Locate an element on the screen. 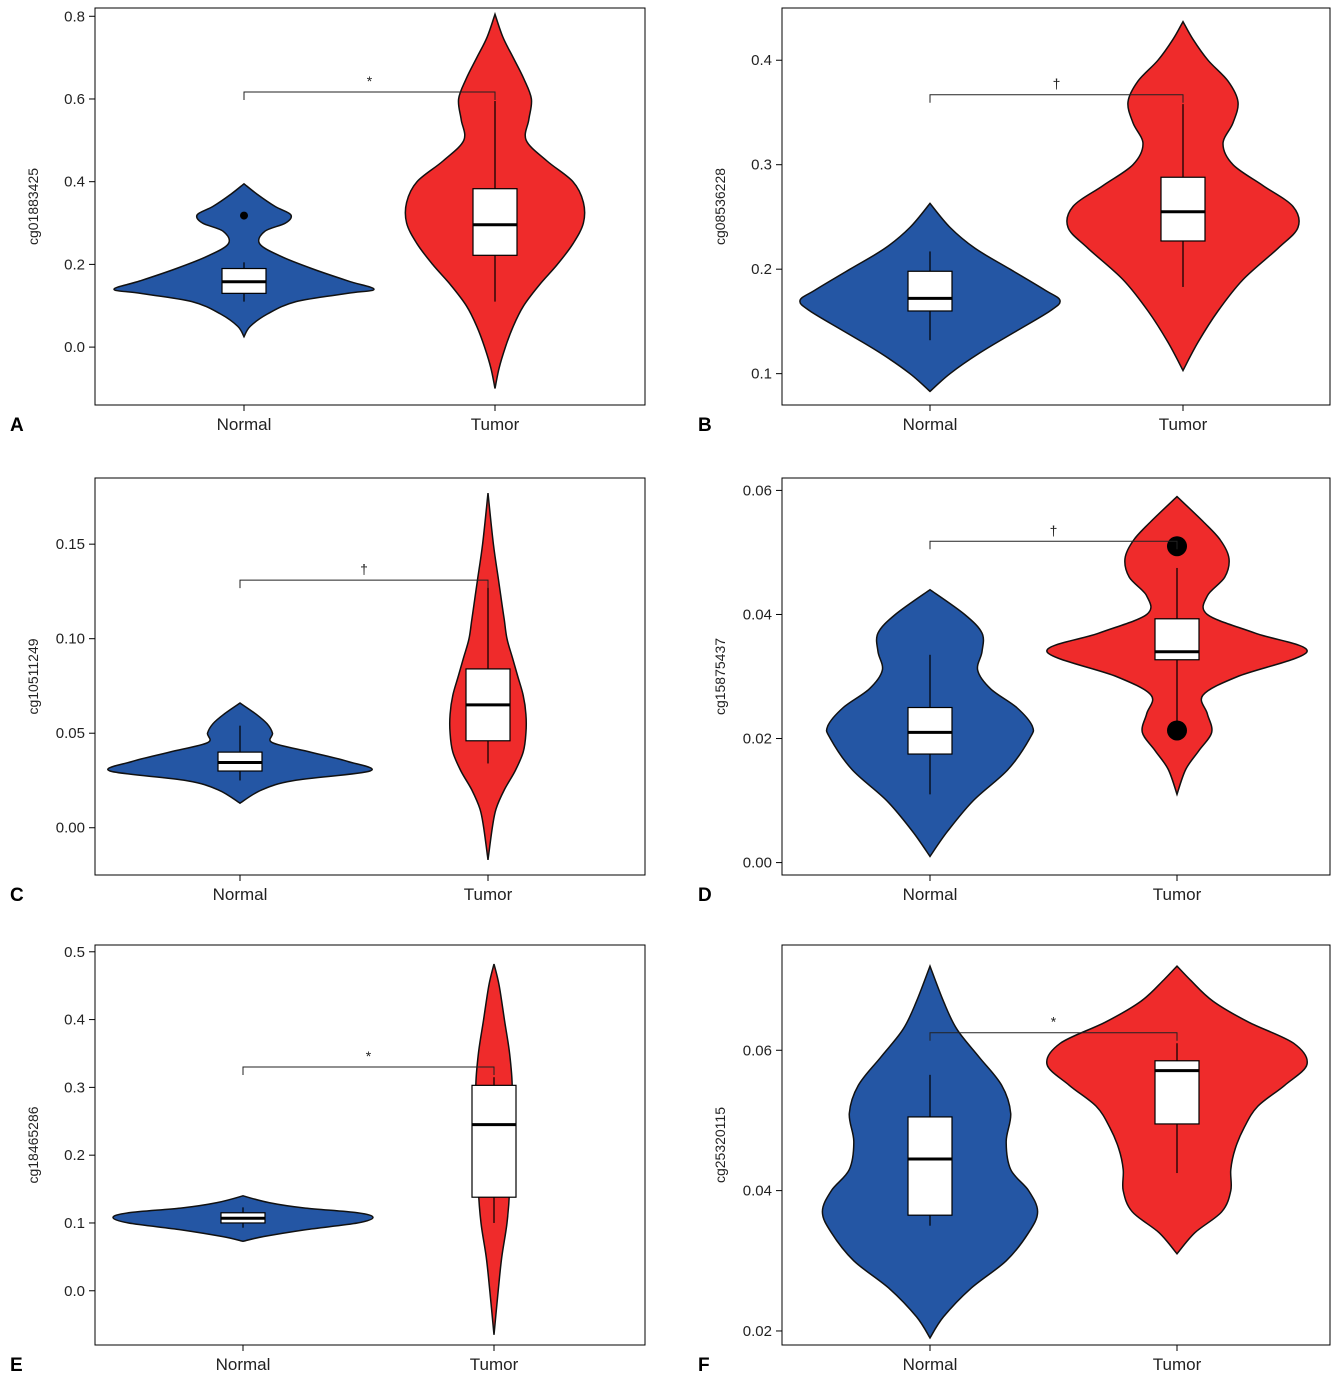  y-axis-label: cg08536228 is located at coordinates (720, 206).